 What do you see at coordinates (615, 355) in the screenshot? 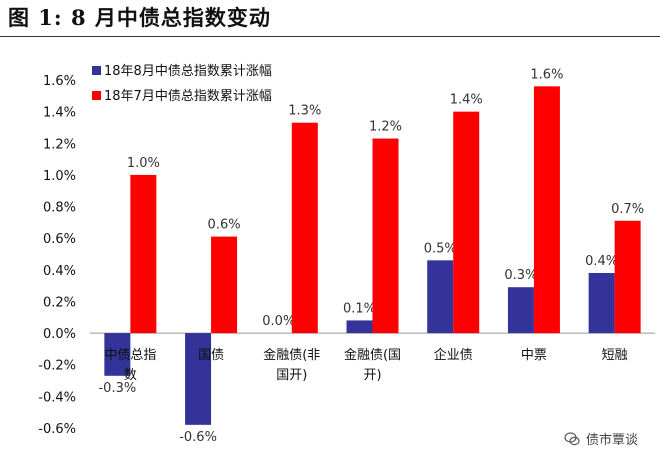
I see `category-label: 短融` at bounding box center [615, 355].